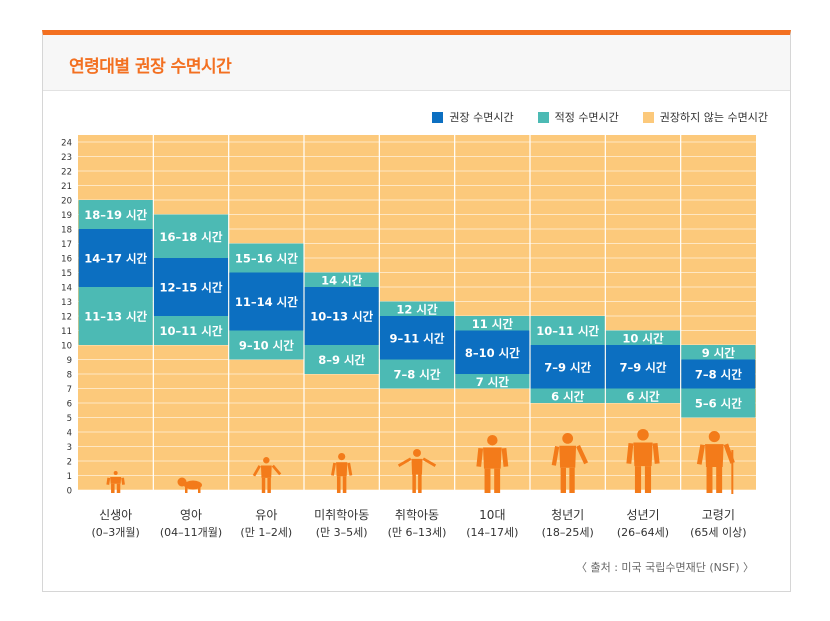 The width and height of the screenshot is (830, 621). Describe the element at coordinates (713, 117) in the screenshot. I see `legend-label-not-recommended: 권장하지 않는 수면시간` at that location.